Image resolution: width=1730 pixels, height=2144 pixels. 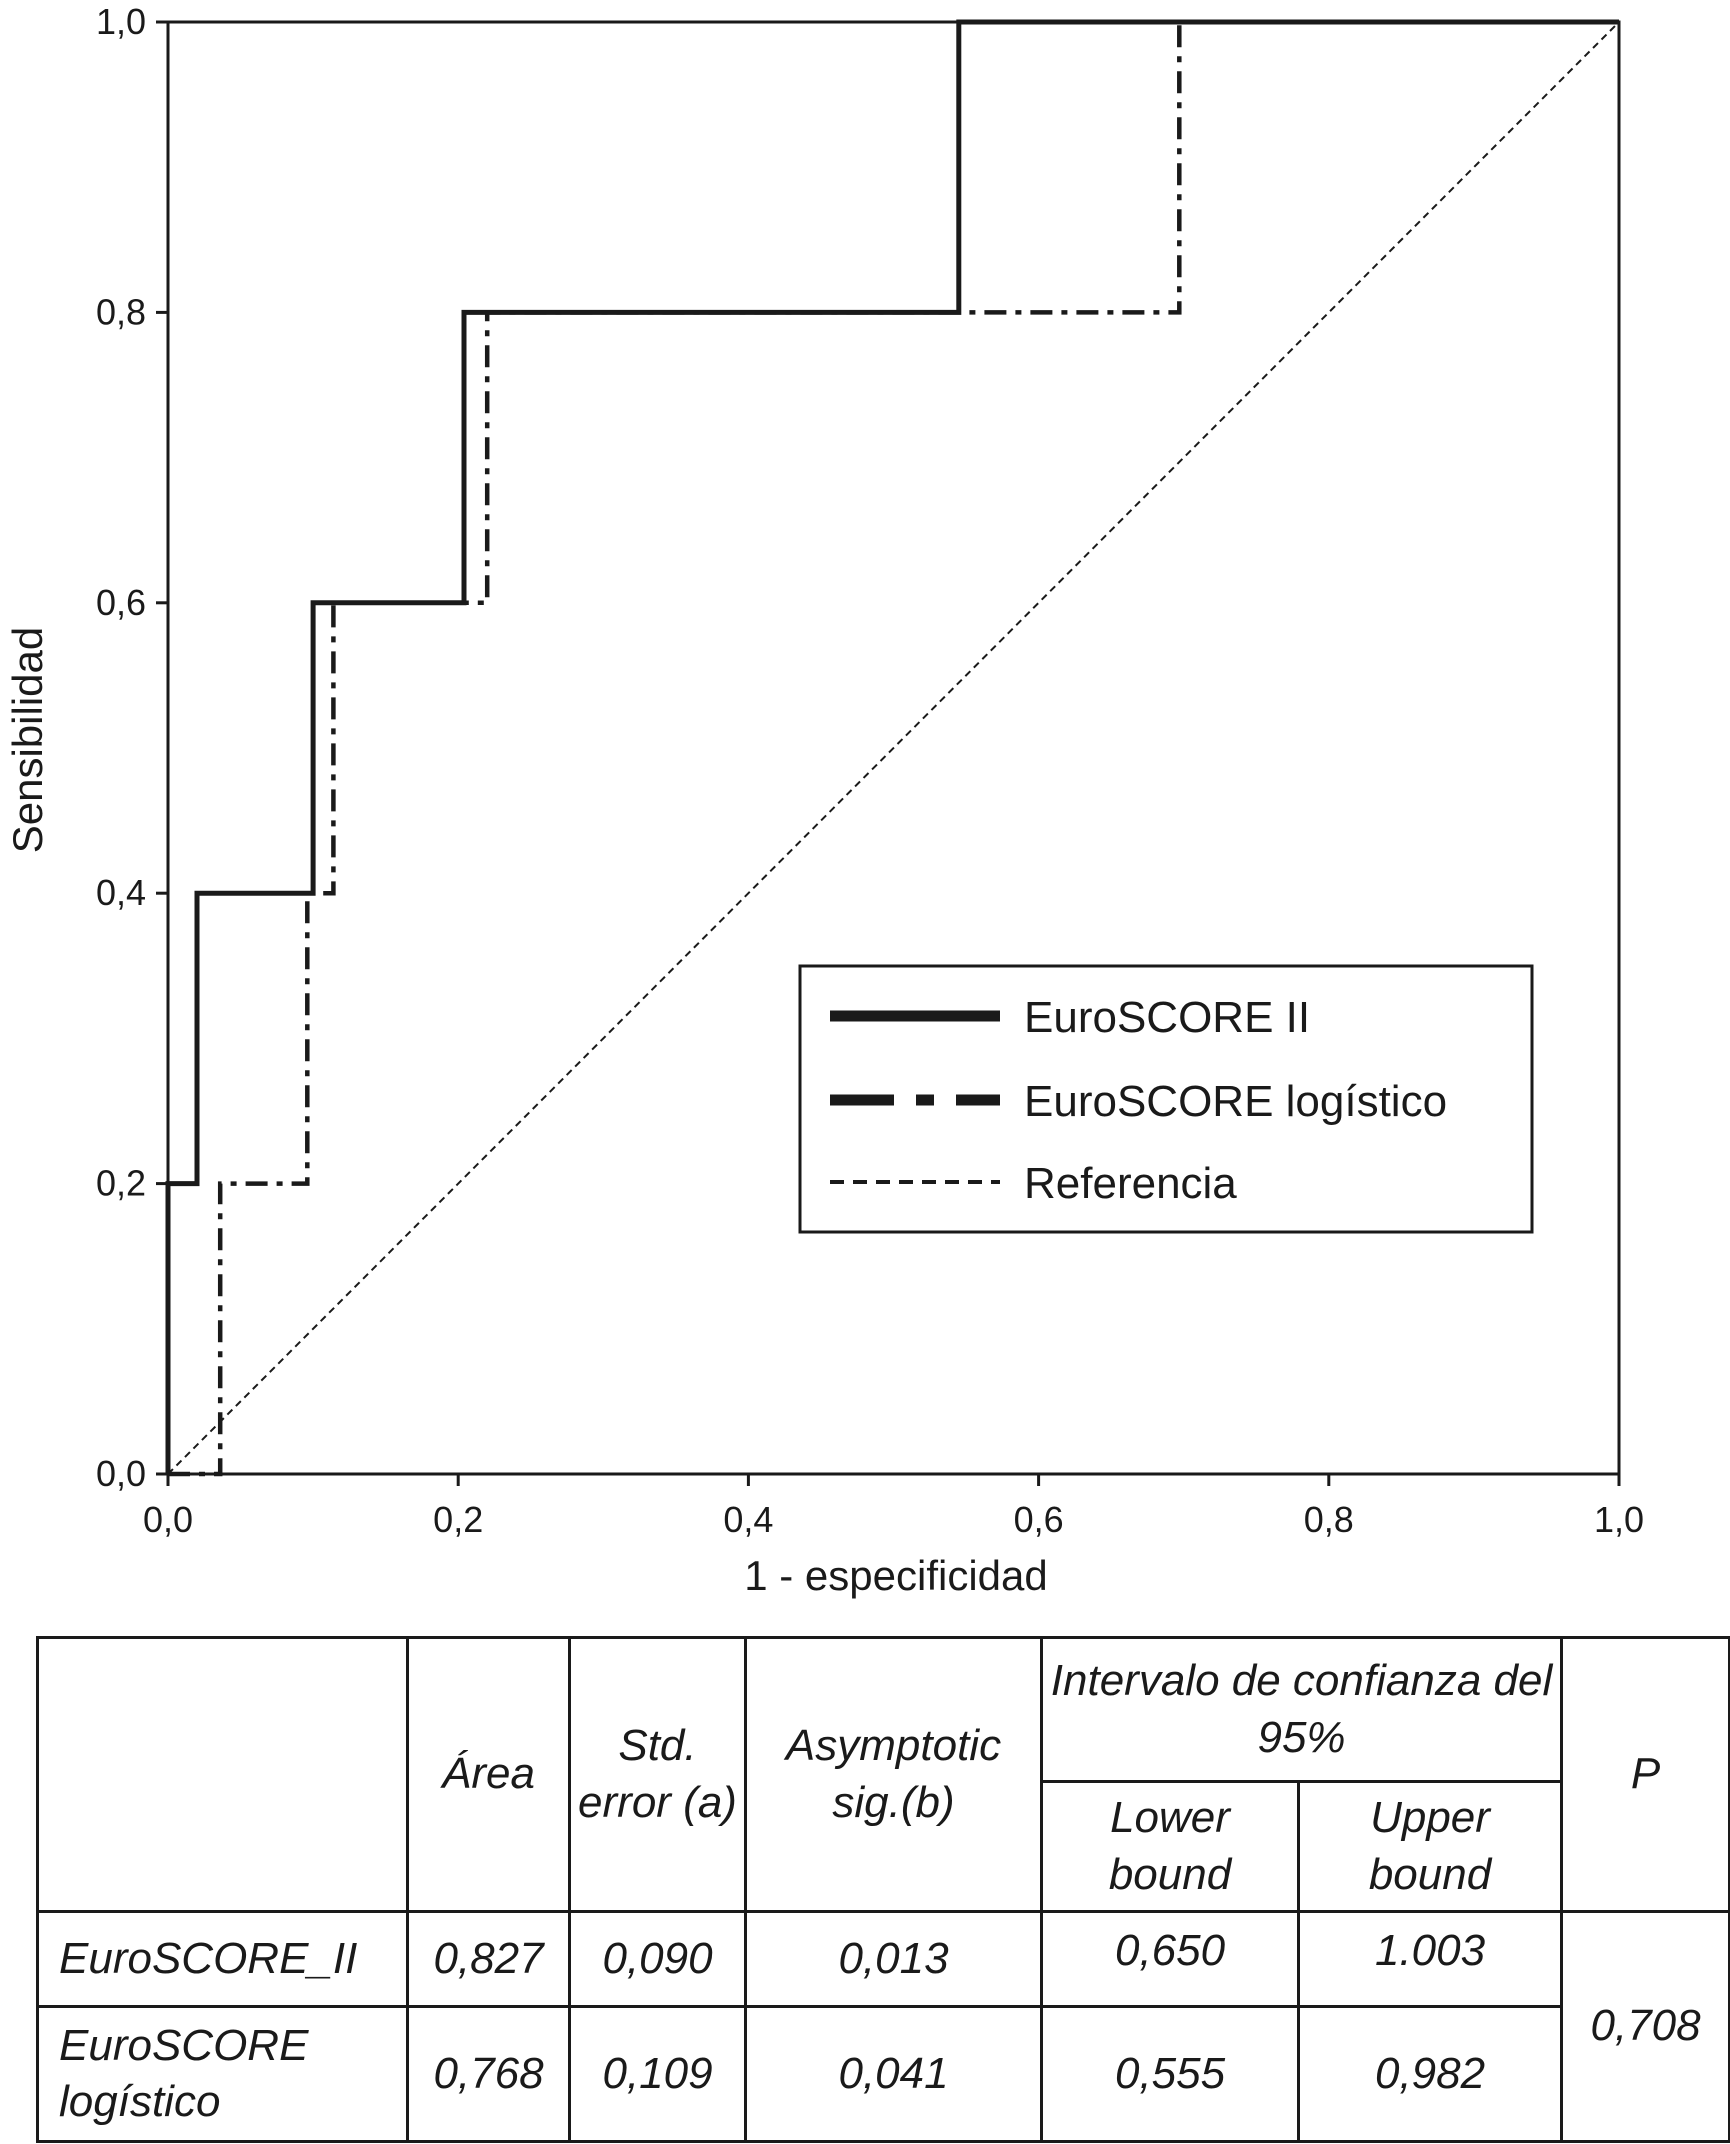 I want to click on y-tick-label: 0,6, so click(x=121, y=602).